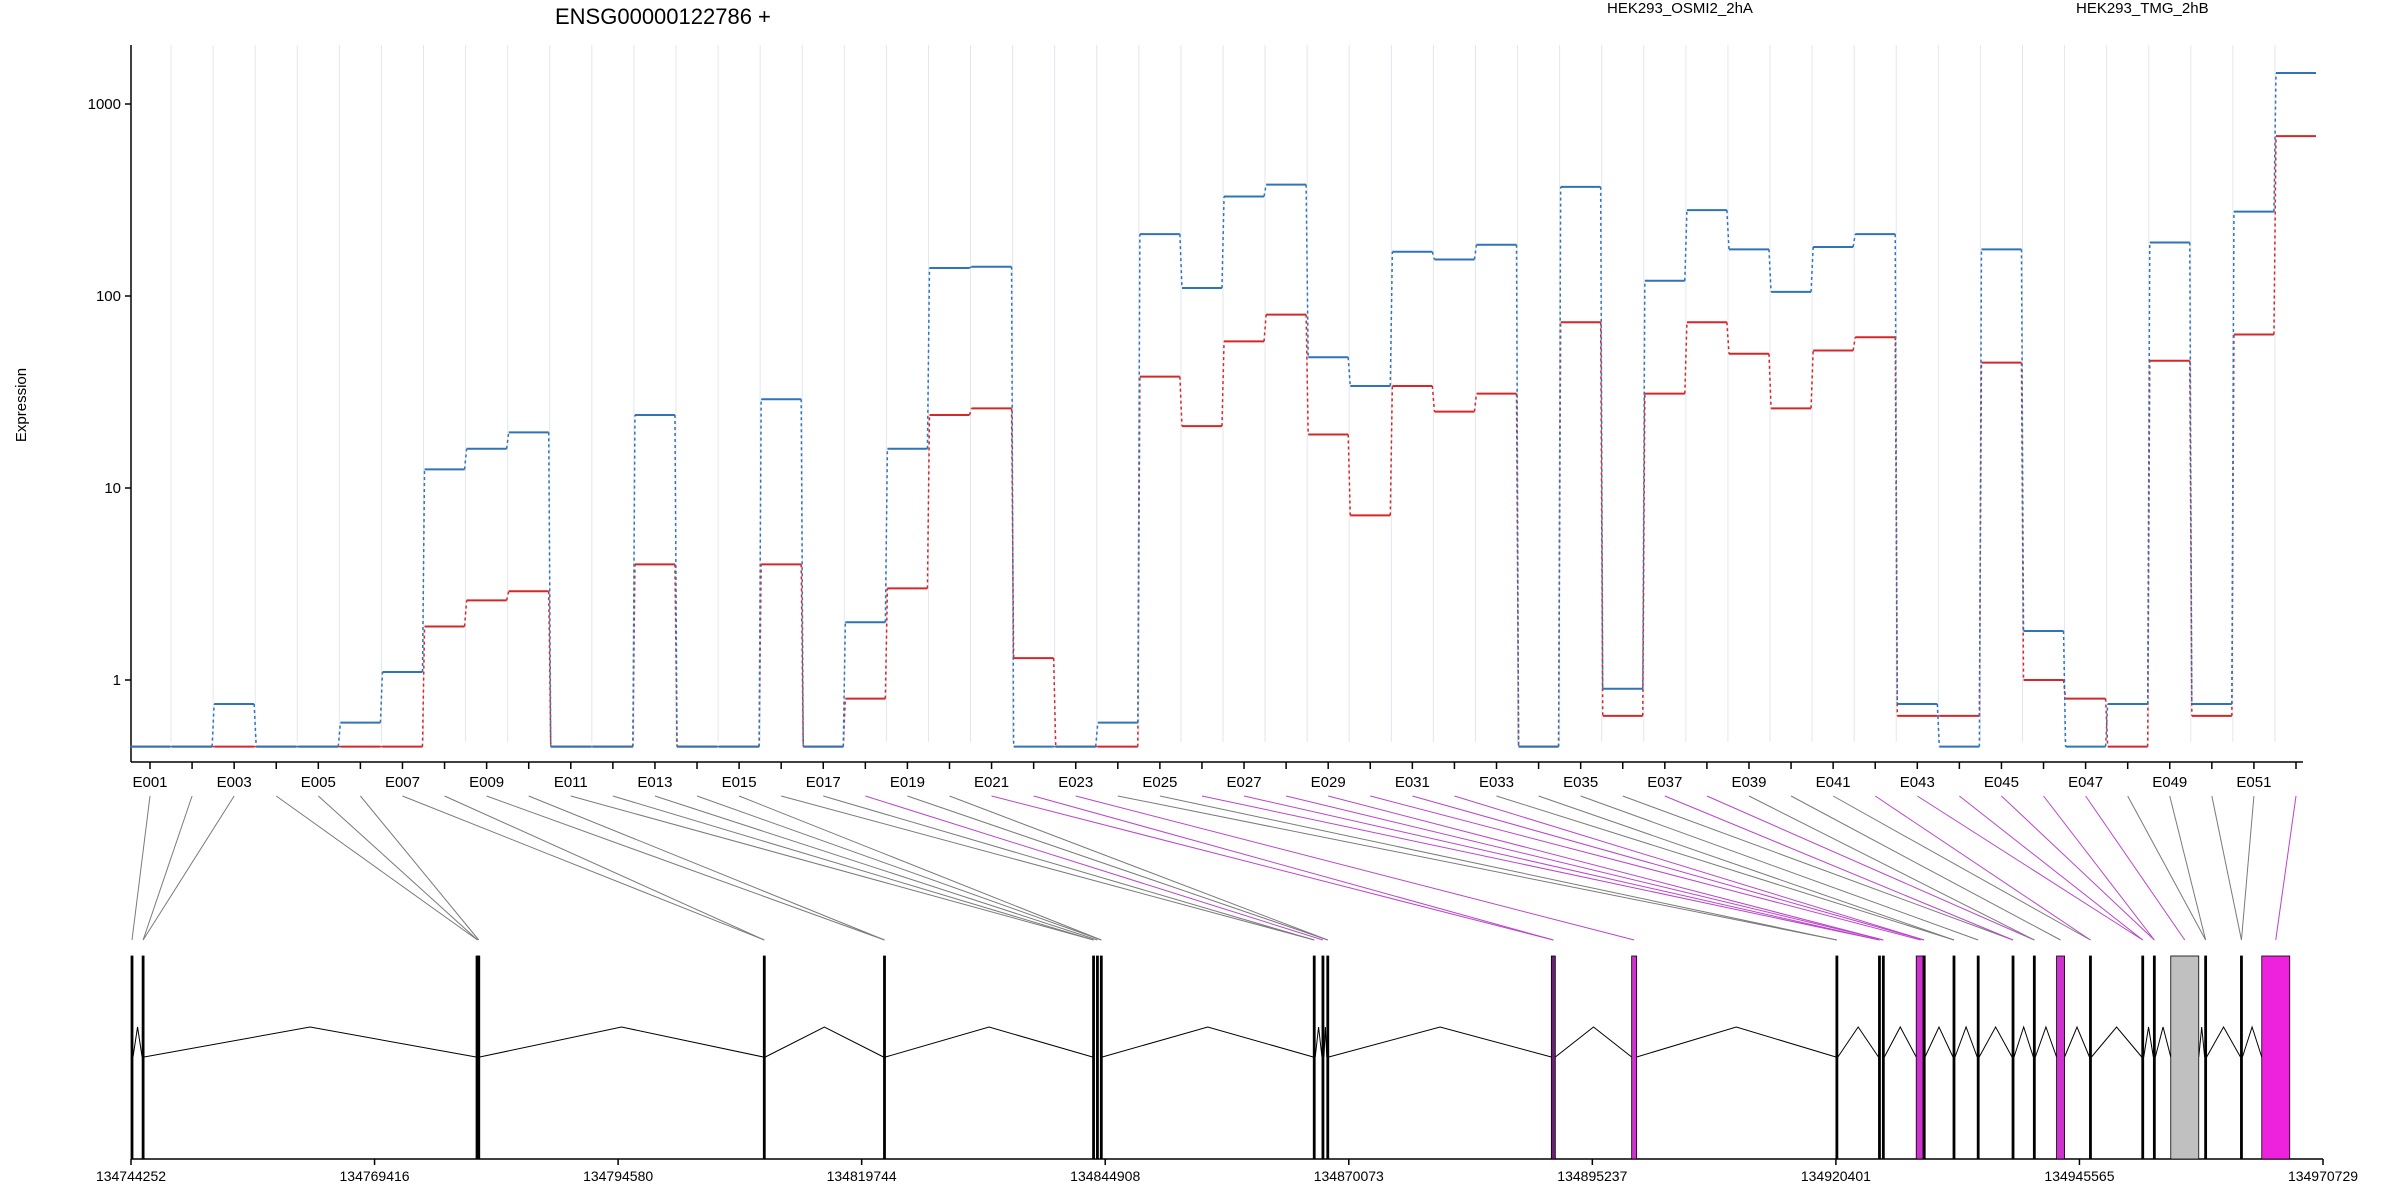  Describe the element at coordinates (1917, 782) in the screenshot. I see `x-tick-label: E043` at that location.